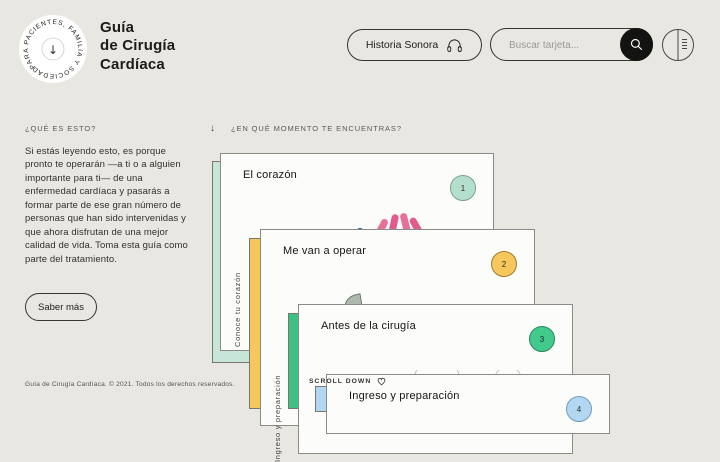 The width and height of the screenshot is (720, 462). What do you see at coordinates (404, 396) in the screenshot?
I see `card-title: Ingreso y preparación` at bounding box center [404, 396].